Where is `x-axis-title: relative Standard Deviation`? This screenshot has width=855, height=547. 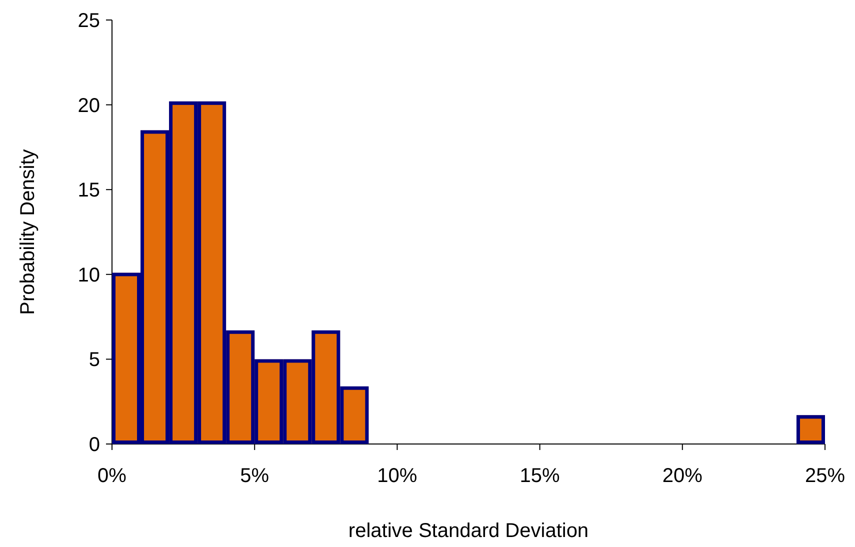
x-axis-title: relative Standard Deviation is located at coordinates (468, 531).